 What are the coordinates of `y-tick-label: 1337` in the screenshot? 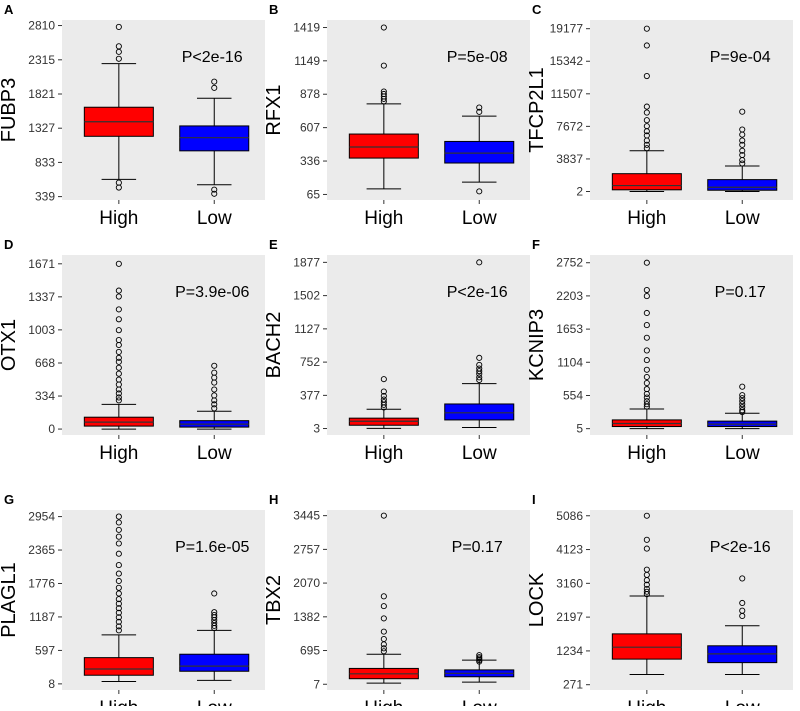 It's located at (41, 297).